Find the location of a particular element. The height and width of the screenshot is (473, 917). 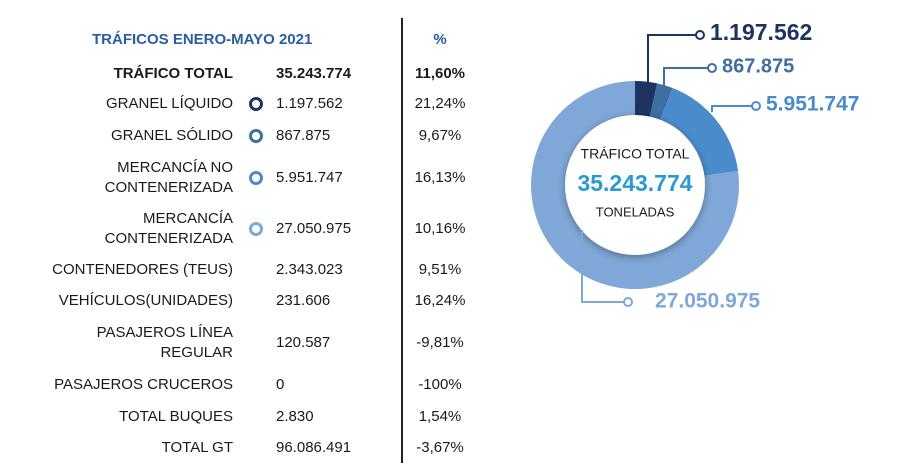

row-value: 0 is located at coordinates (280, 384).